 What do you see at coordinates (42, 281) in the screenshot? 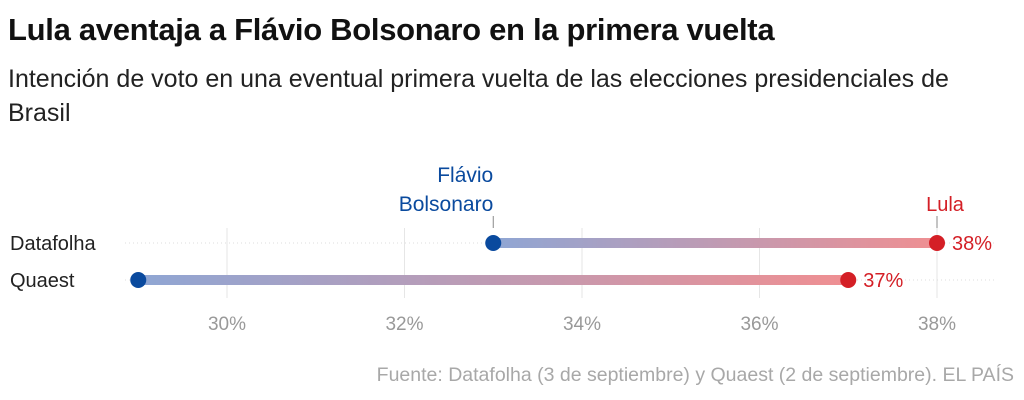
I see `row-label: Quaest` at bounding box center [42, 281].